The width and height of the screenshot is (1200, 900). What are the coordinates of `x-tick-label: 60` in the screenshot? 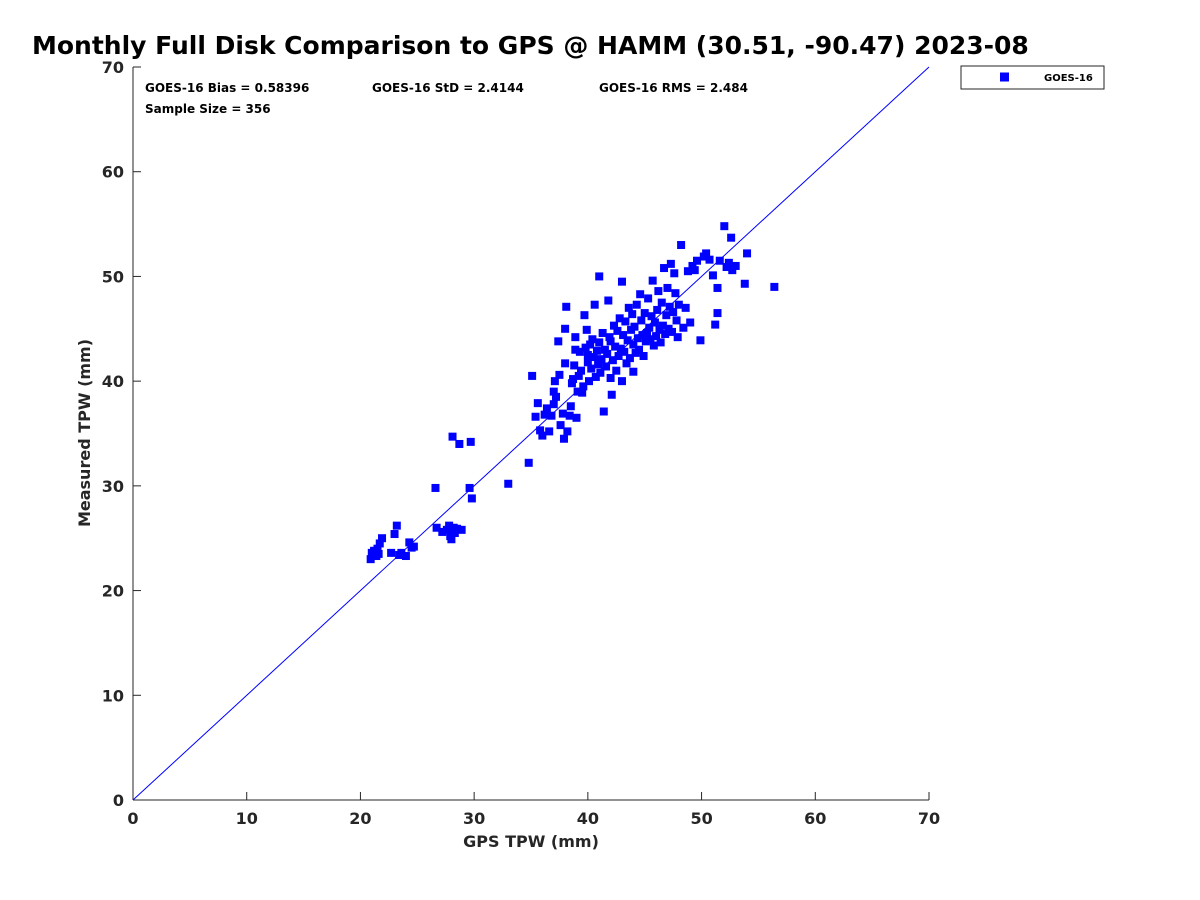 It's located at (815, 818).